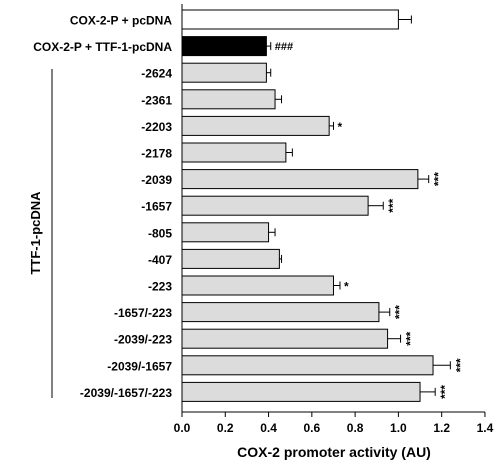  I want to click on category-label: -805, so click(160, 233).